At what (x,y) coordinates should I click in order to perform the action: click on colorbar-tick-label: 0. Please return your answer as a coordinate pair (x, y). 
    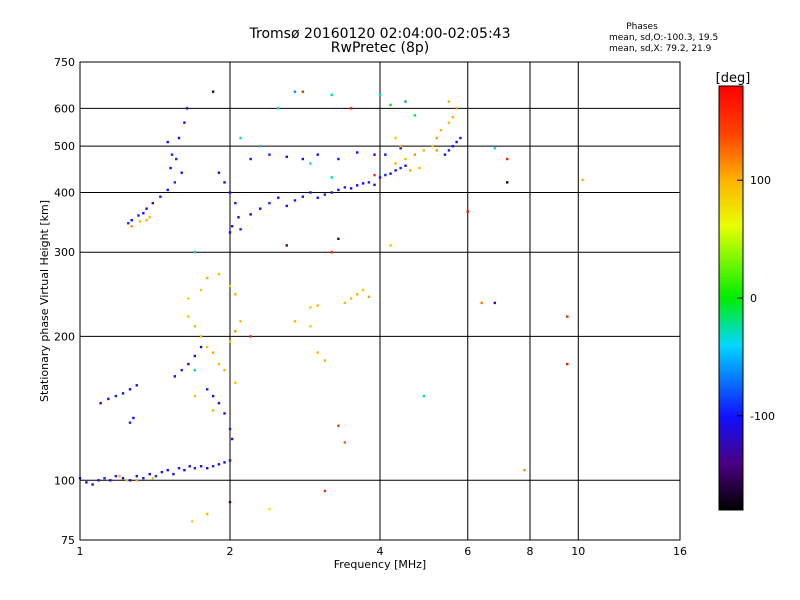
    Looking at the image, I should click on (753, 298).